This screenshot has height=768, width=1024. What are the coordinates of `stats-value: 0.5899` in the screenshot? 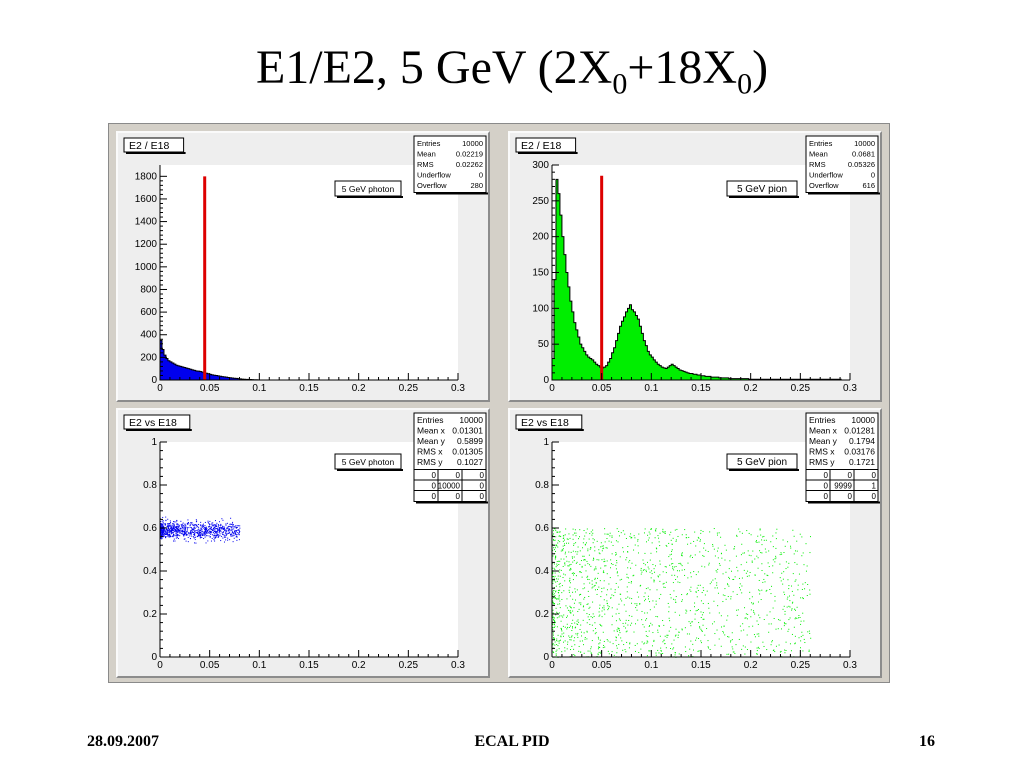 It's located at (470, 441).